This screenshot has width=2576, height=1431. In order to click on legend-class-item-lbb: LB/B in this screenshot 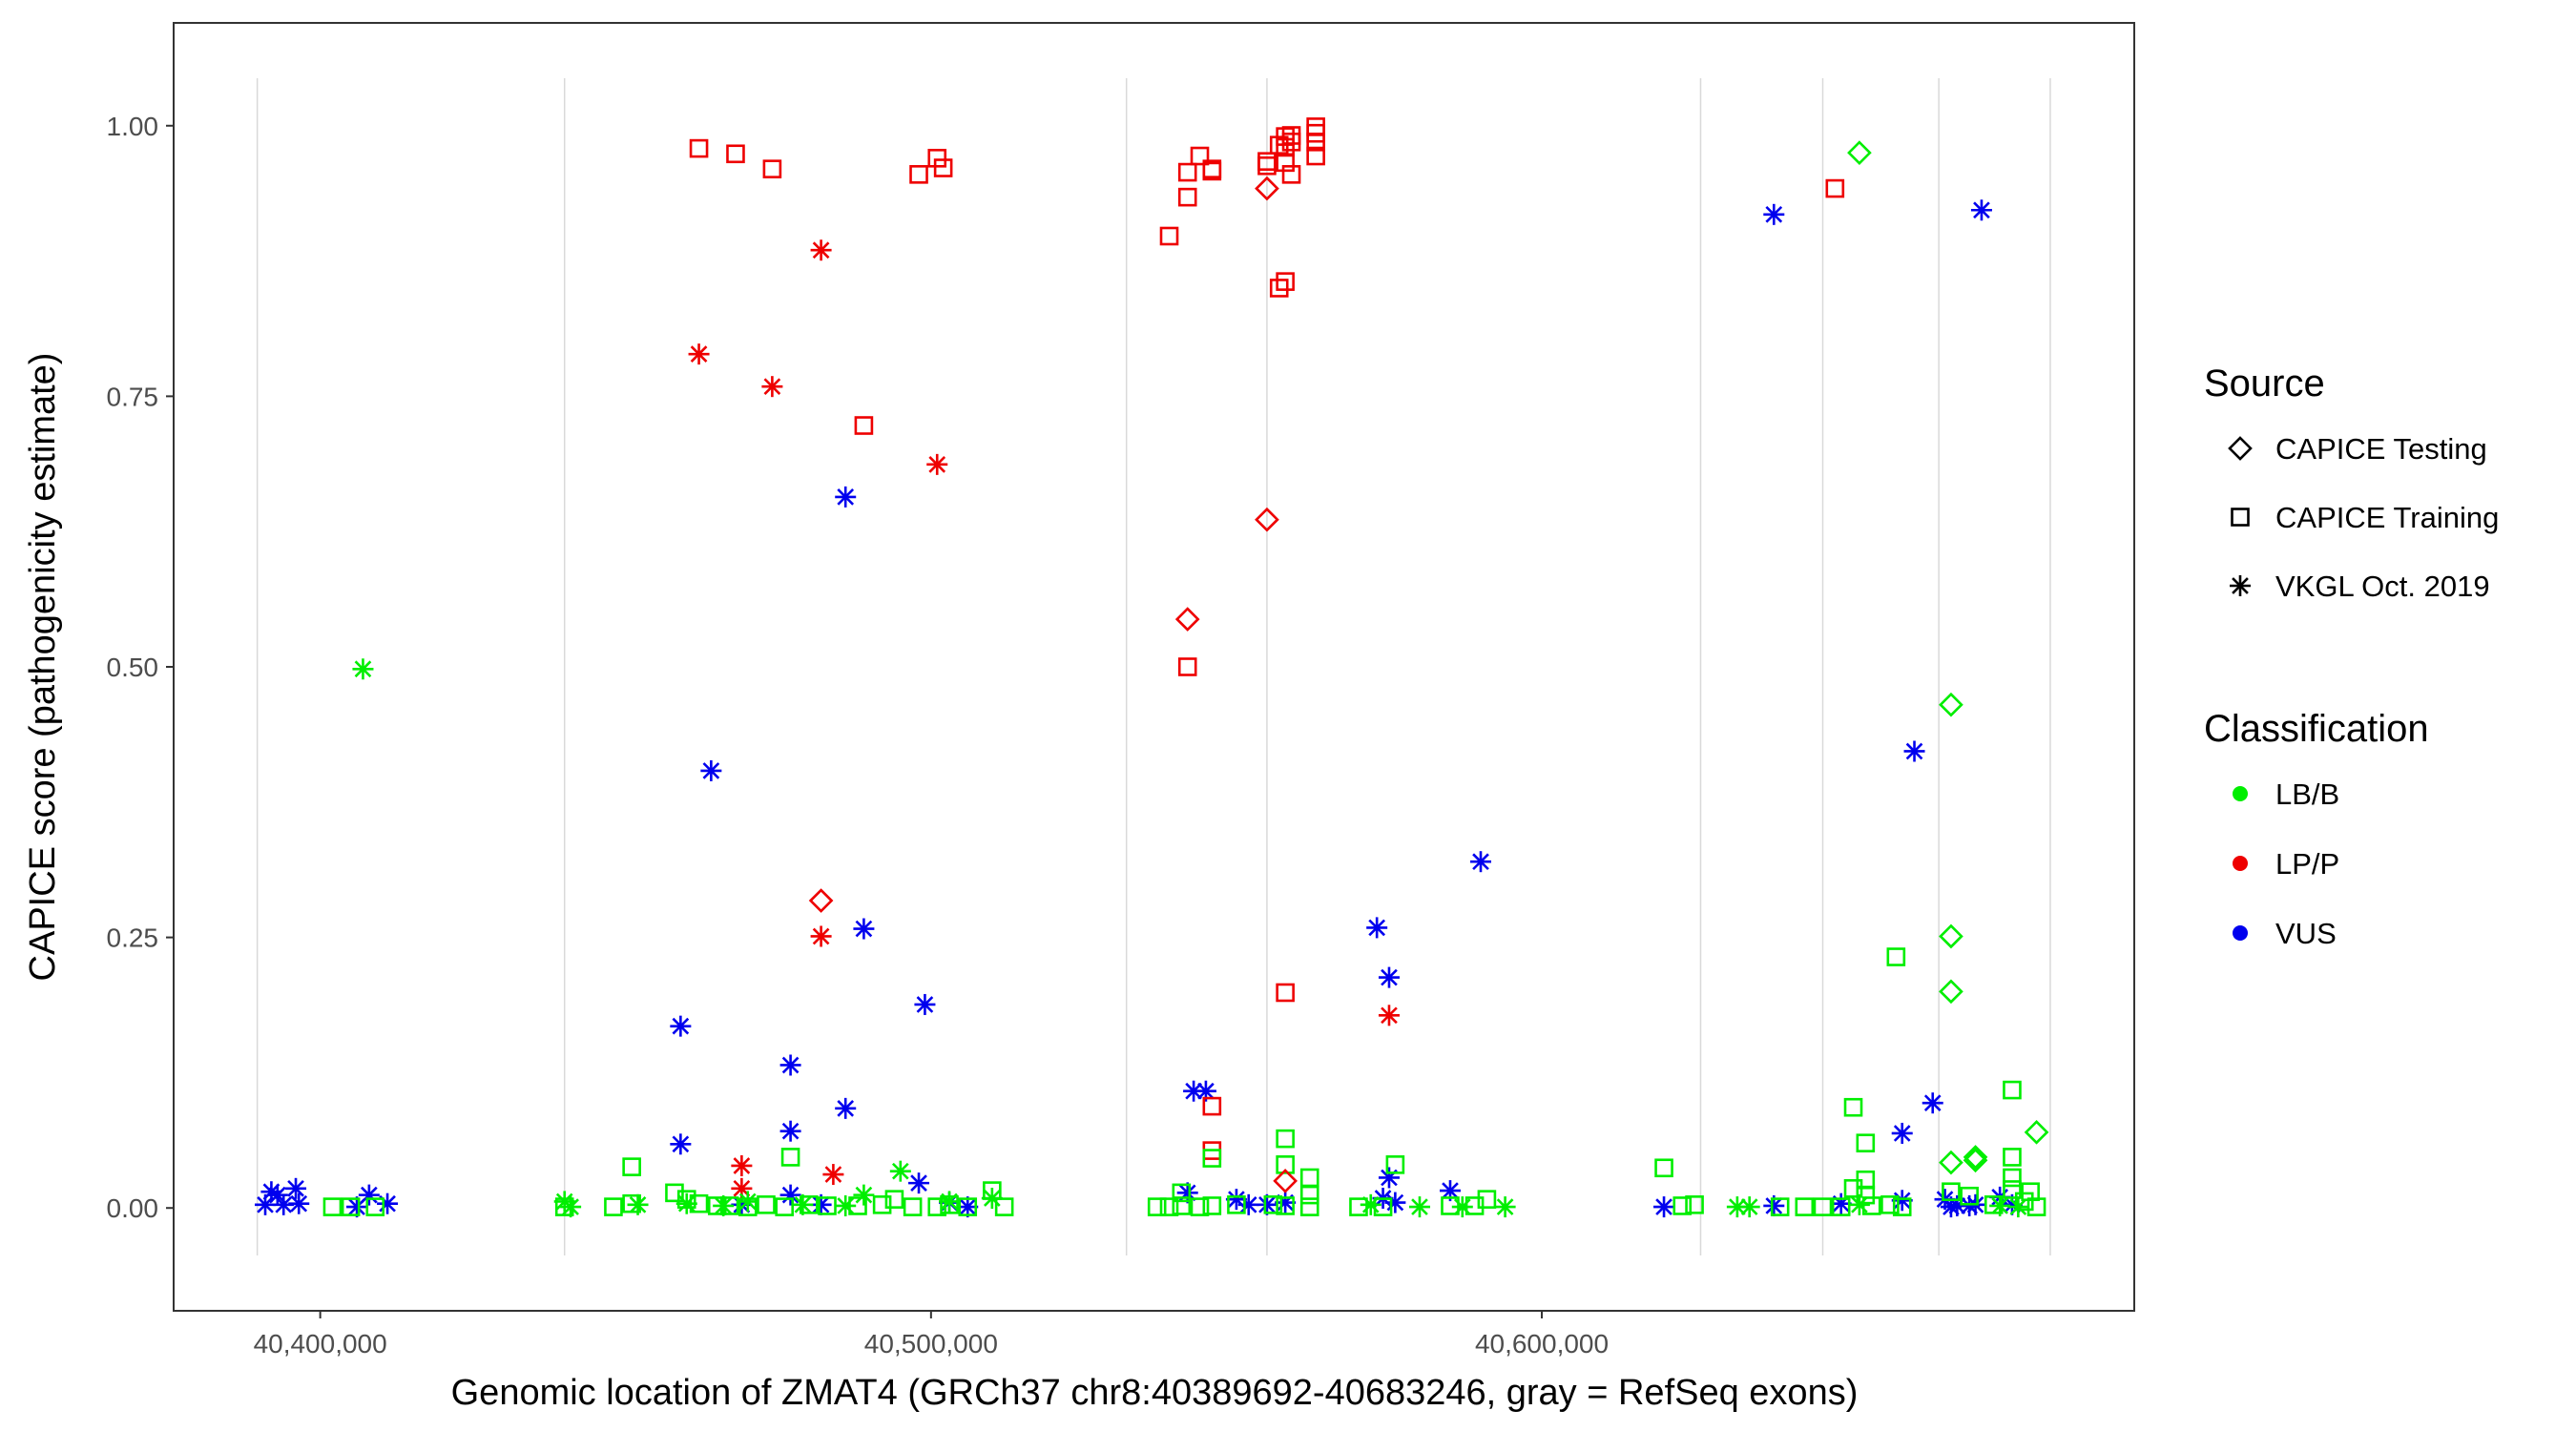, I will do `click(2286, 795)`.